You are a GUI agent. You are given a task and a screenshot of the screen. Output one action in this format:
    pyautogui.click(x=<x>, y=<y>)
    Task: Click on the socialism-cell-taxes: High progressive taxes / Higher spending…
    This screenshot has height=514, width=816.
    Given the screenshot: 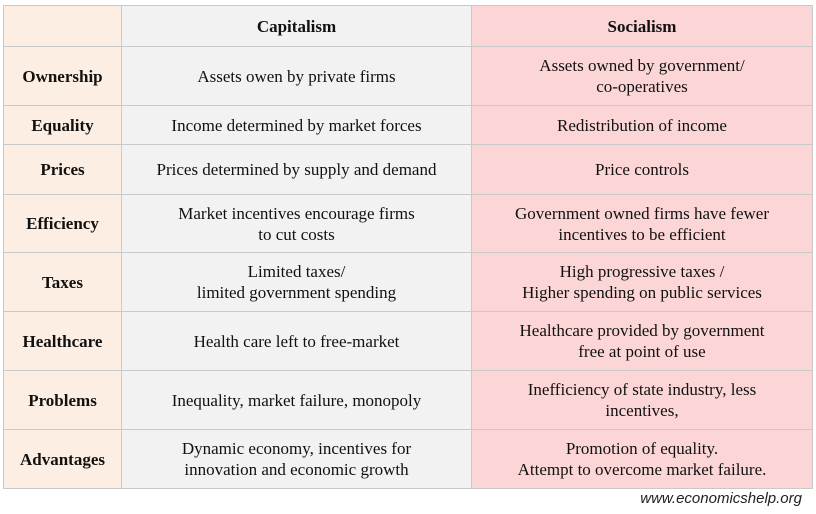 What is the action you would take?
    pyautogui.click(x=642, y=282)
    